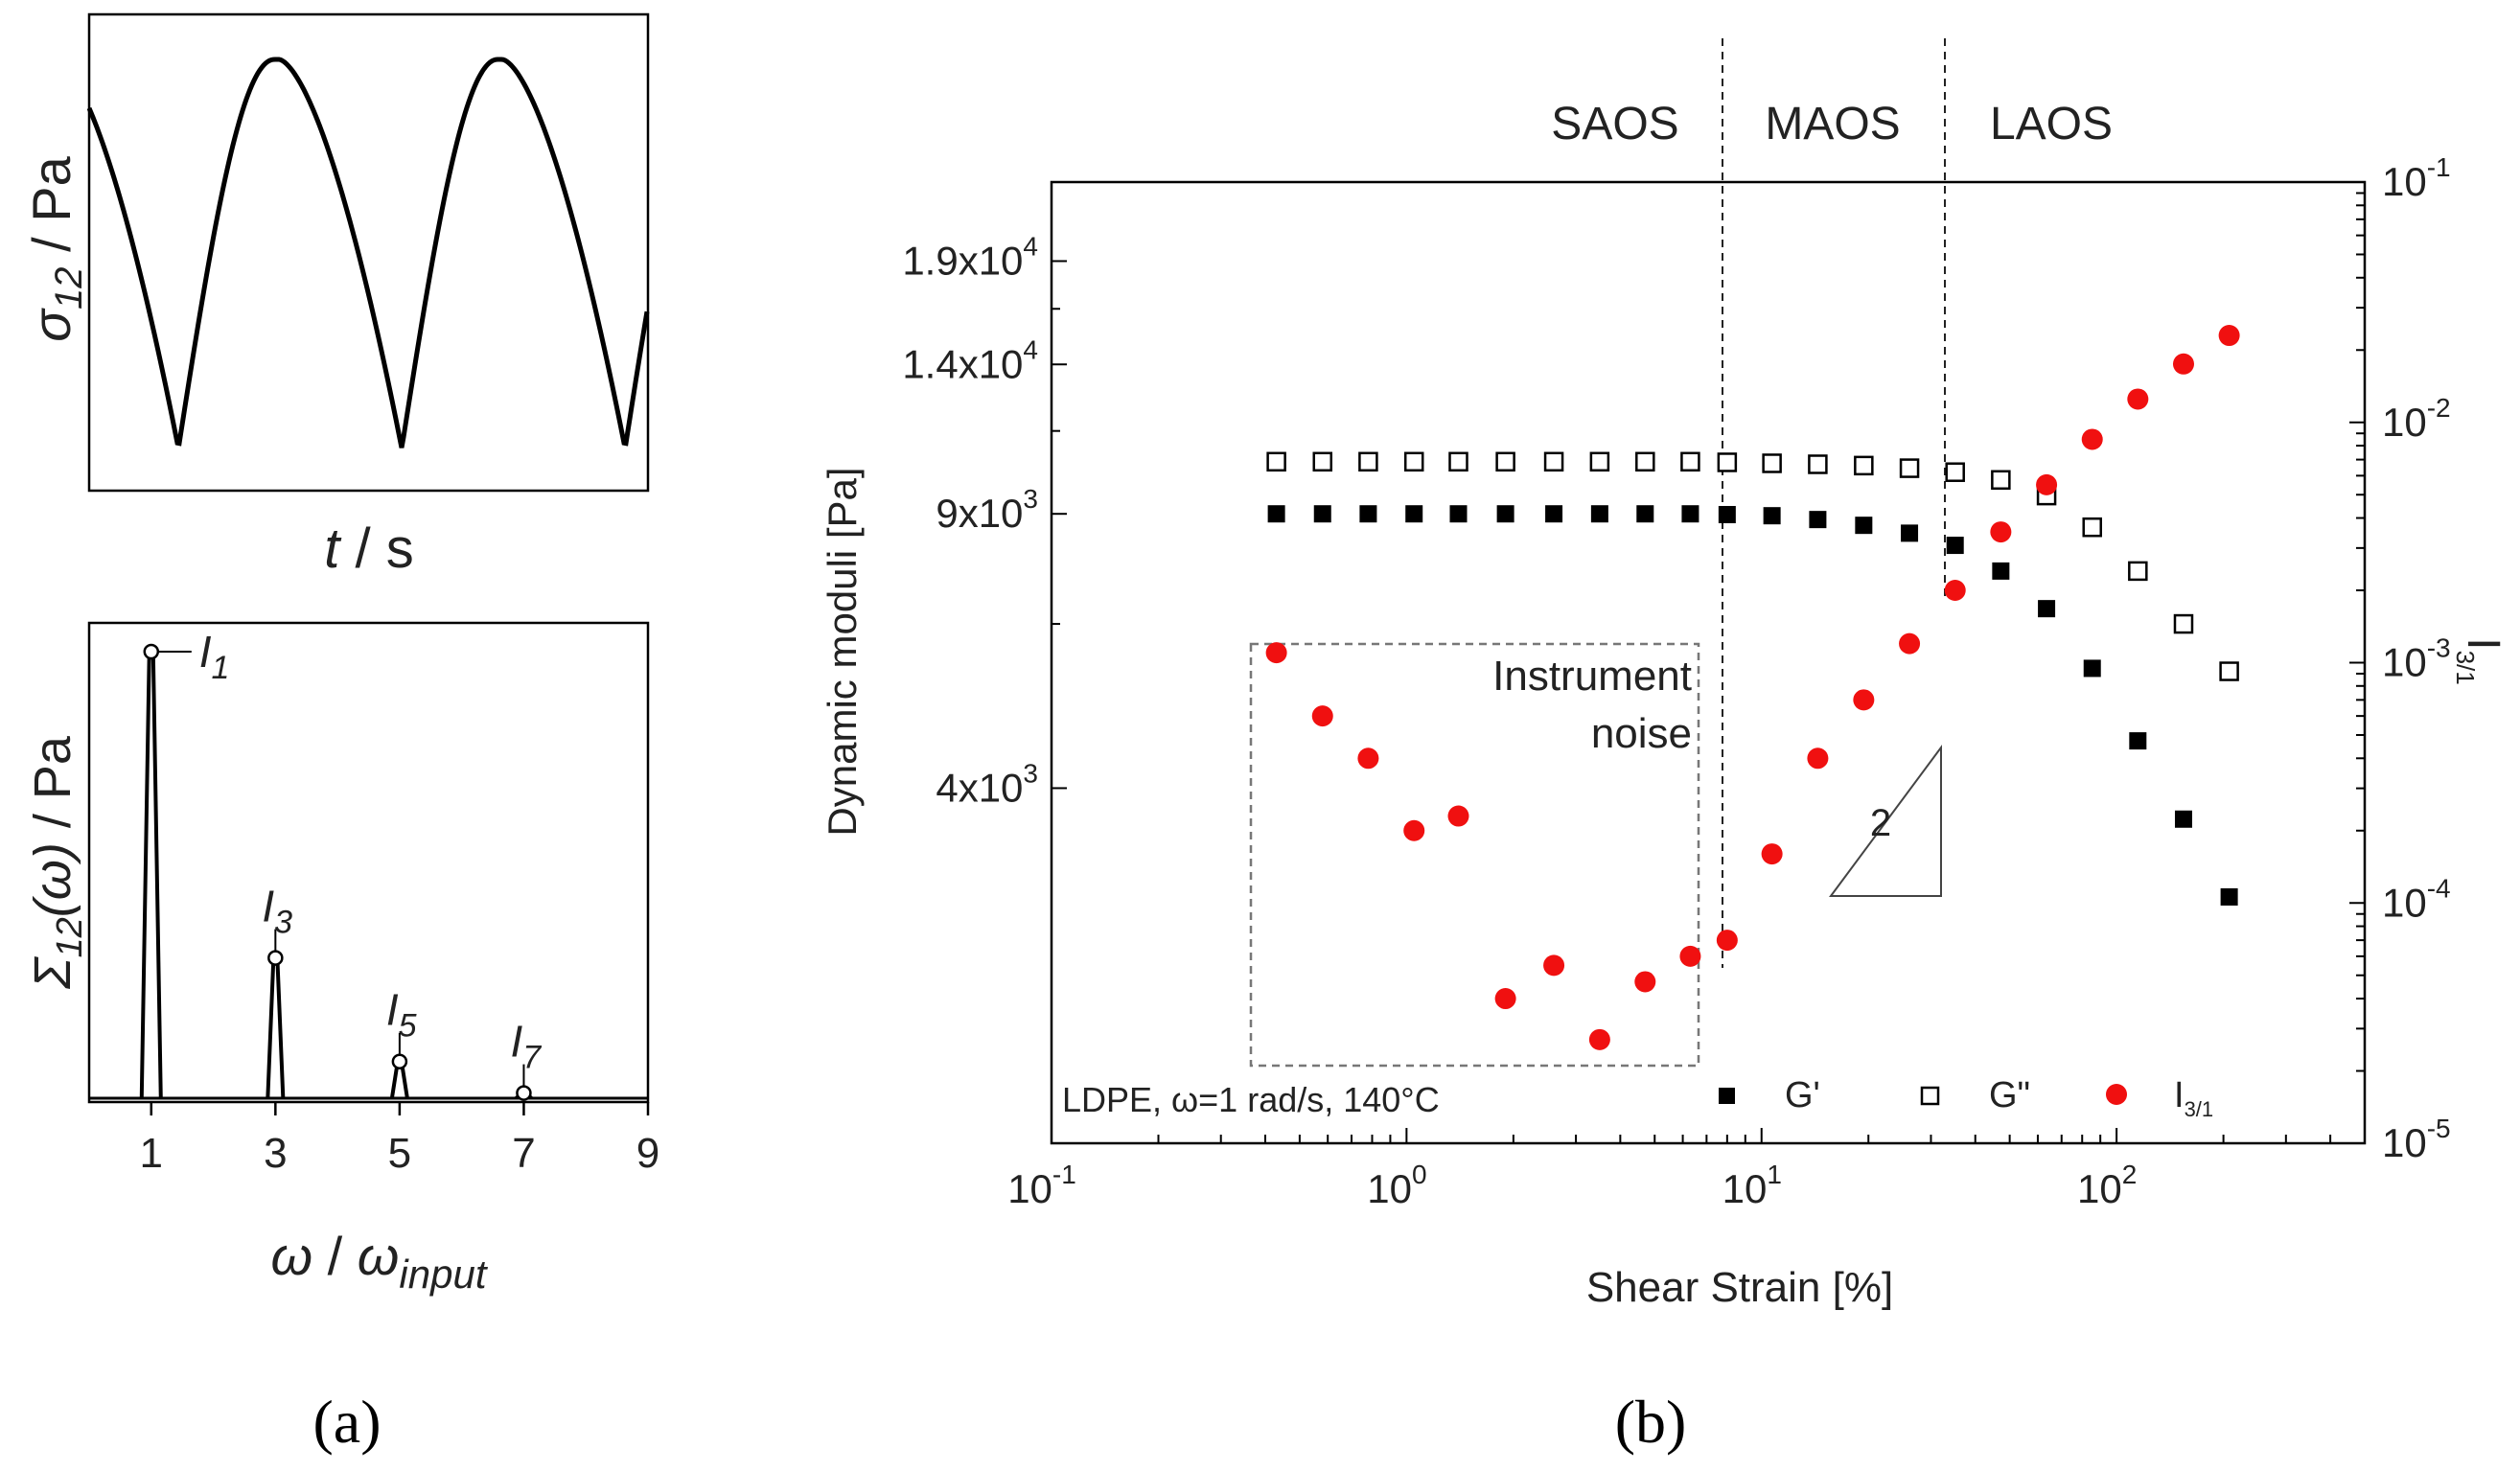 The width and height of the screenshot is (2520, 1471). Describe the element at coordinates (1592, 676) in the screenshot. I see `noise-label-line1: Instrument` at that location.